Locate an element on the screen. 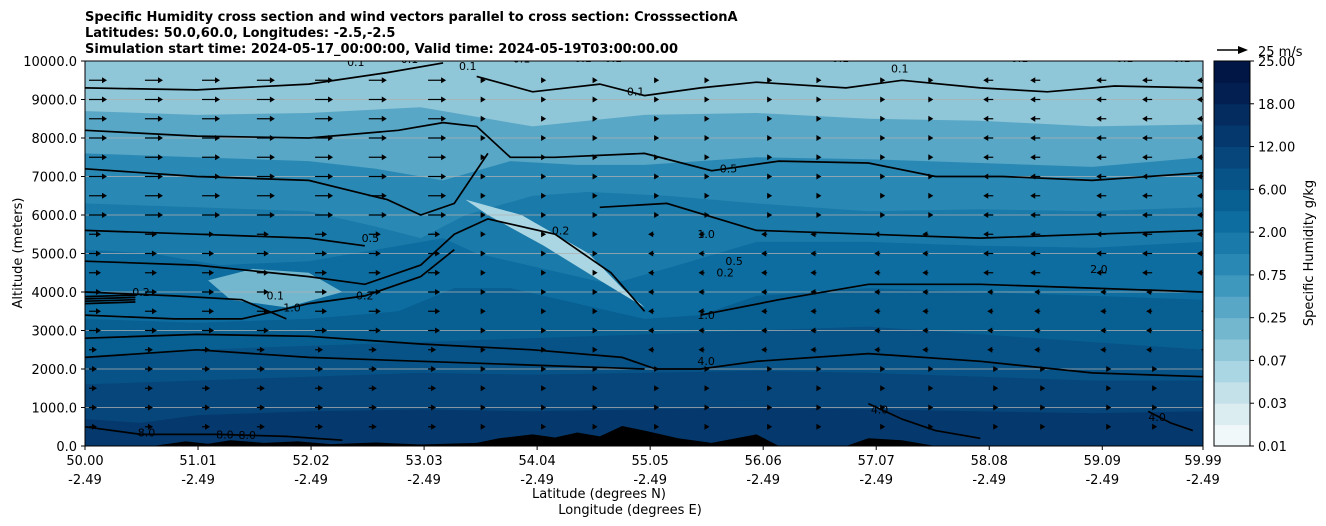  colorbar-tick-label: 0.25 is located at coordinates (1272, 319).